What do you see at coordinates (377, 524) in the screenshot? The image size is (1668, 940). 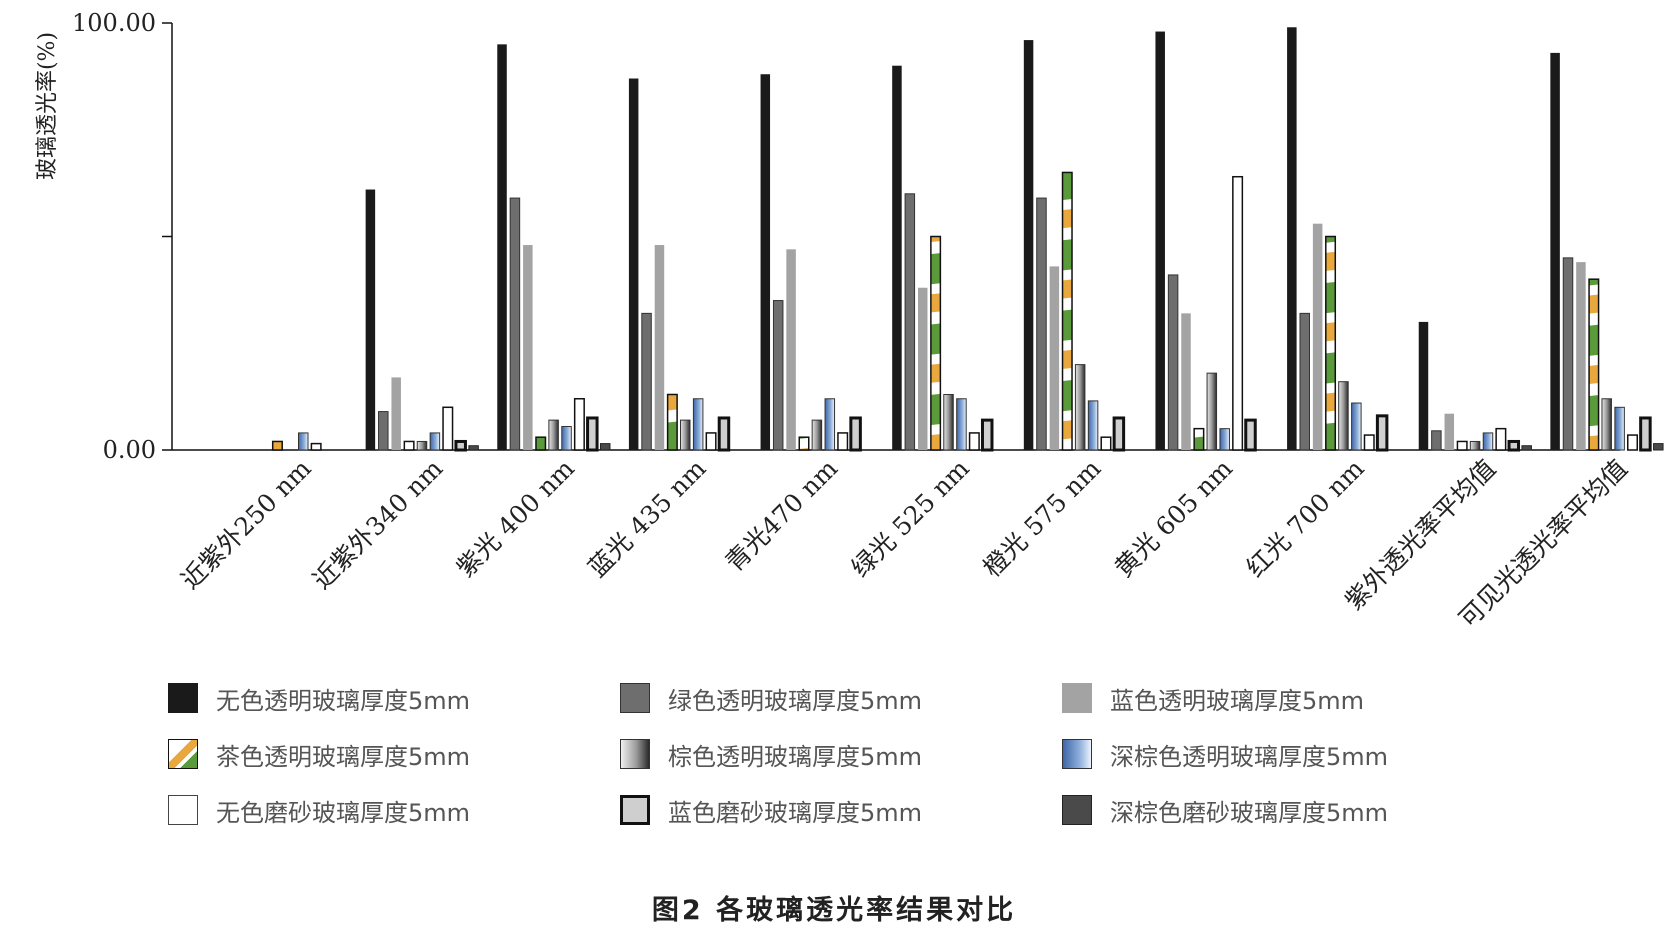 I see `x-tick-label: 近紫外340 nm` at bounding box center [377, 524].